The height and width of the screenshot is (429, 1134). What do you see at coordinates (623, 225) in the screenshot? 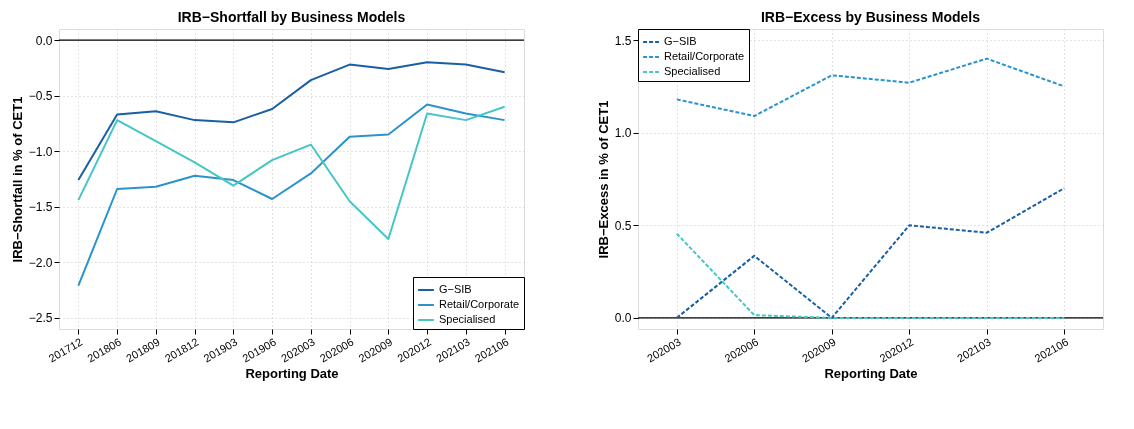
I see `y-tick-label: 0.5` at bounding box center [623, 225].